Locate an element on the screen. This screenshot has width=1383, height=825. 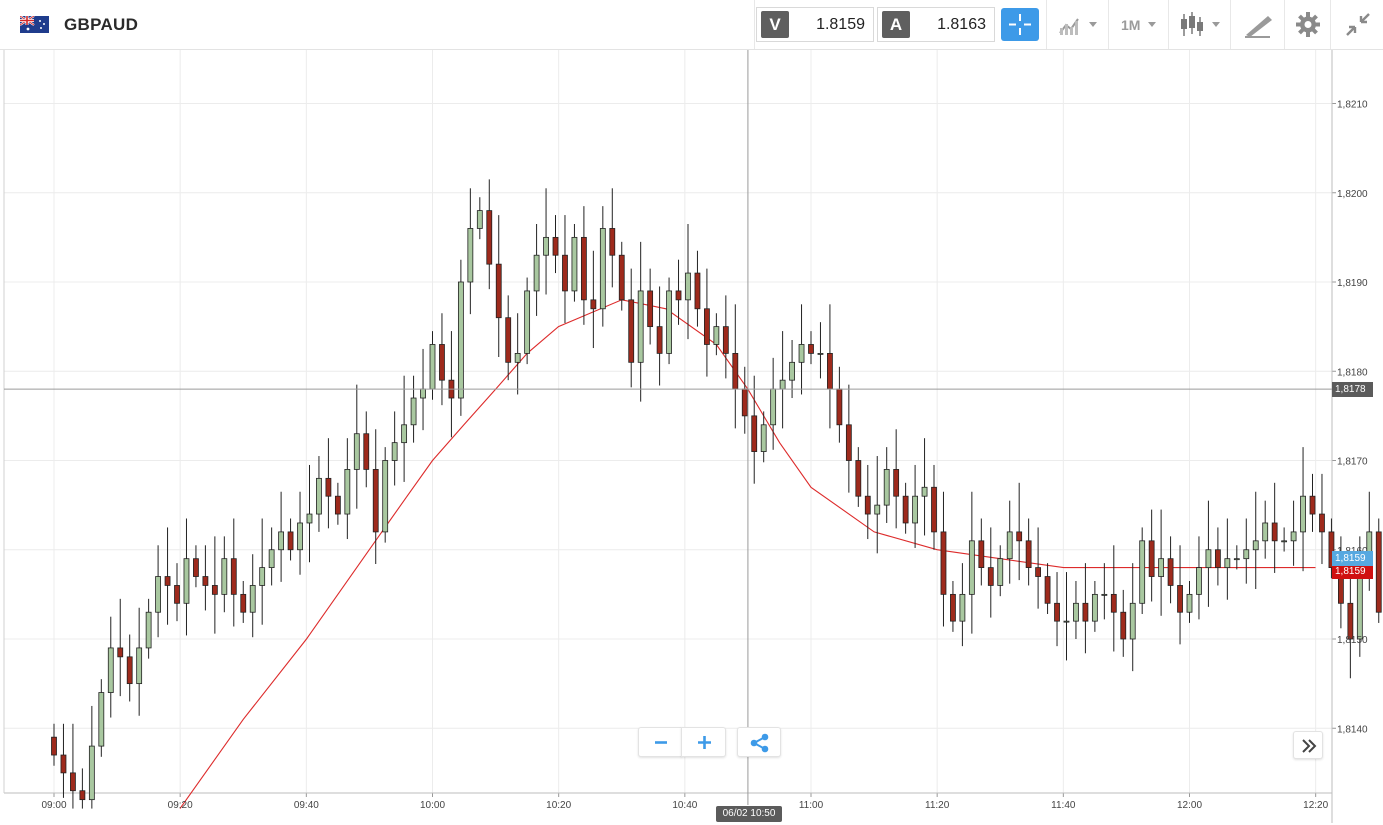
buy-price-button: A 1.8163 is located at coordinates (936, 24).